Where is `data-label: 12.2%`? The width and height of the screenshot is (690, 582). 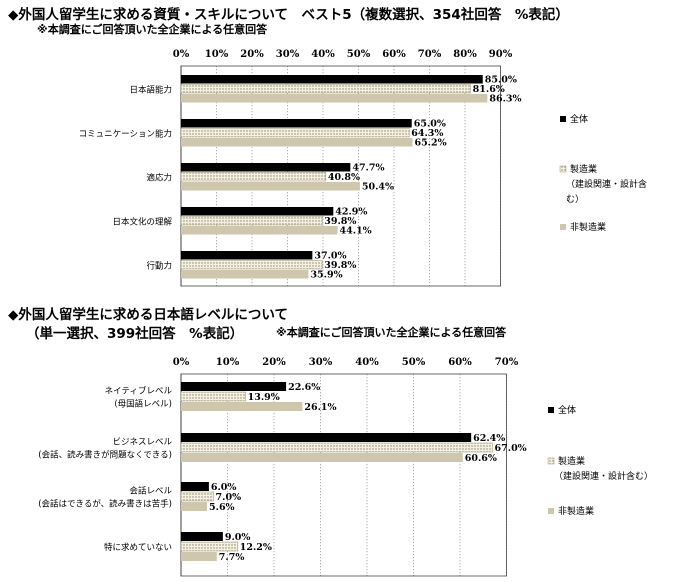 data-label: 12.2% is located at coordinates (256, 547).